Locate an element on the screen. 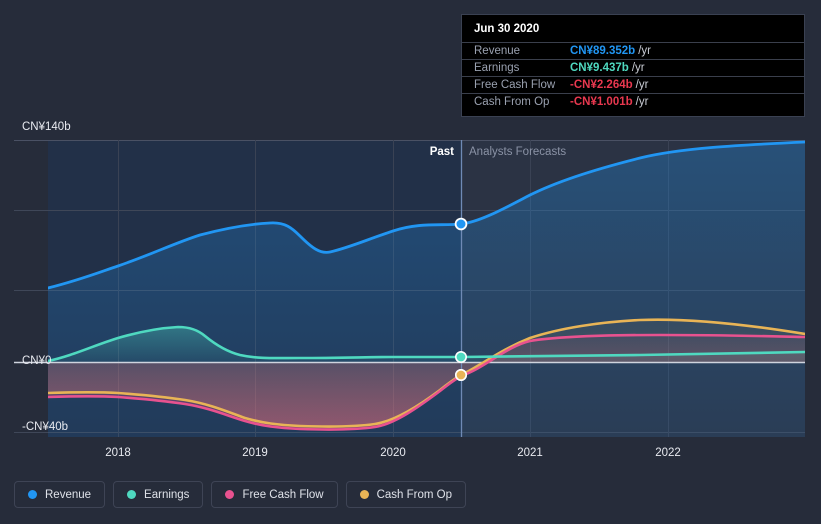 The height and width of the screenshot is (524, 821). x-axis-label-2019: 2019 is located at coordinates (255, 453).